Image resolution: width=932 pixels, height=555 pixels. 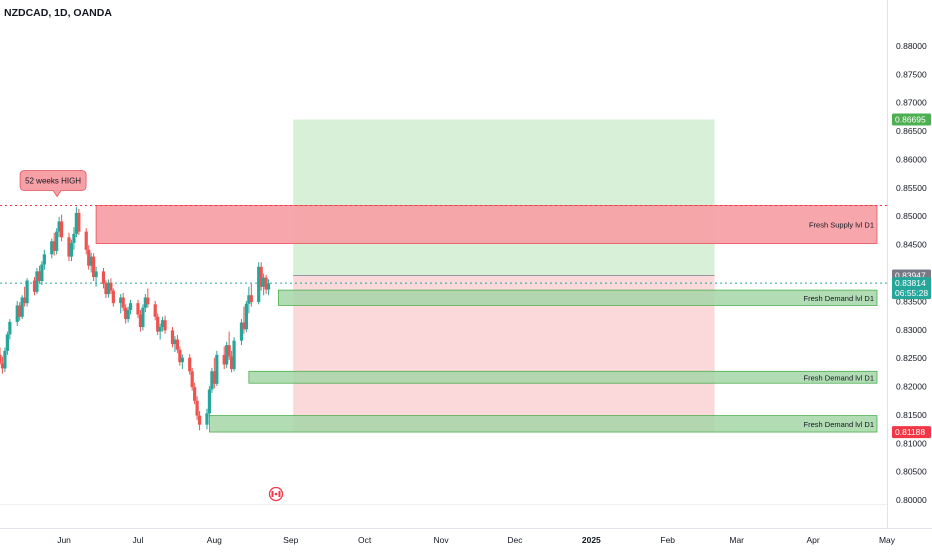 What do you see at coordinates (911, 358) in the screenshot?
I see `price-tick-label: 0.82500` at bounding box center [911, 358].